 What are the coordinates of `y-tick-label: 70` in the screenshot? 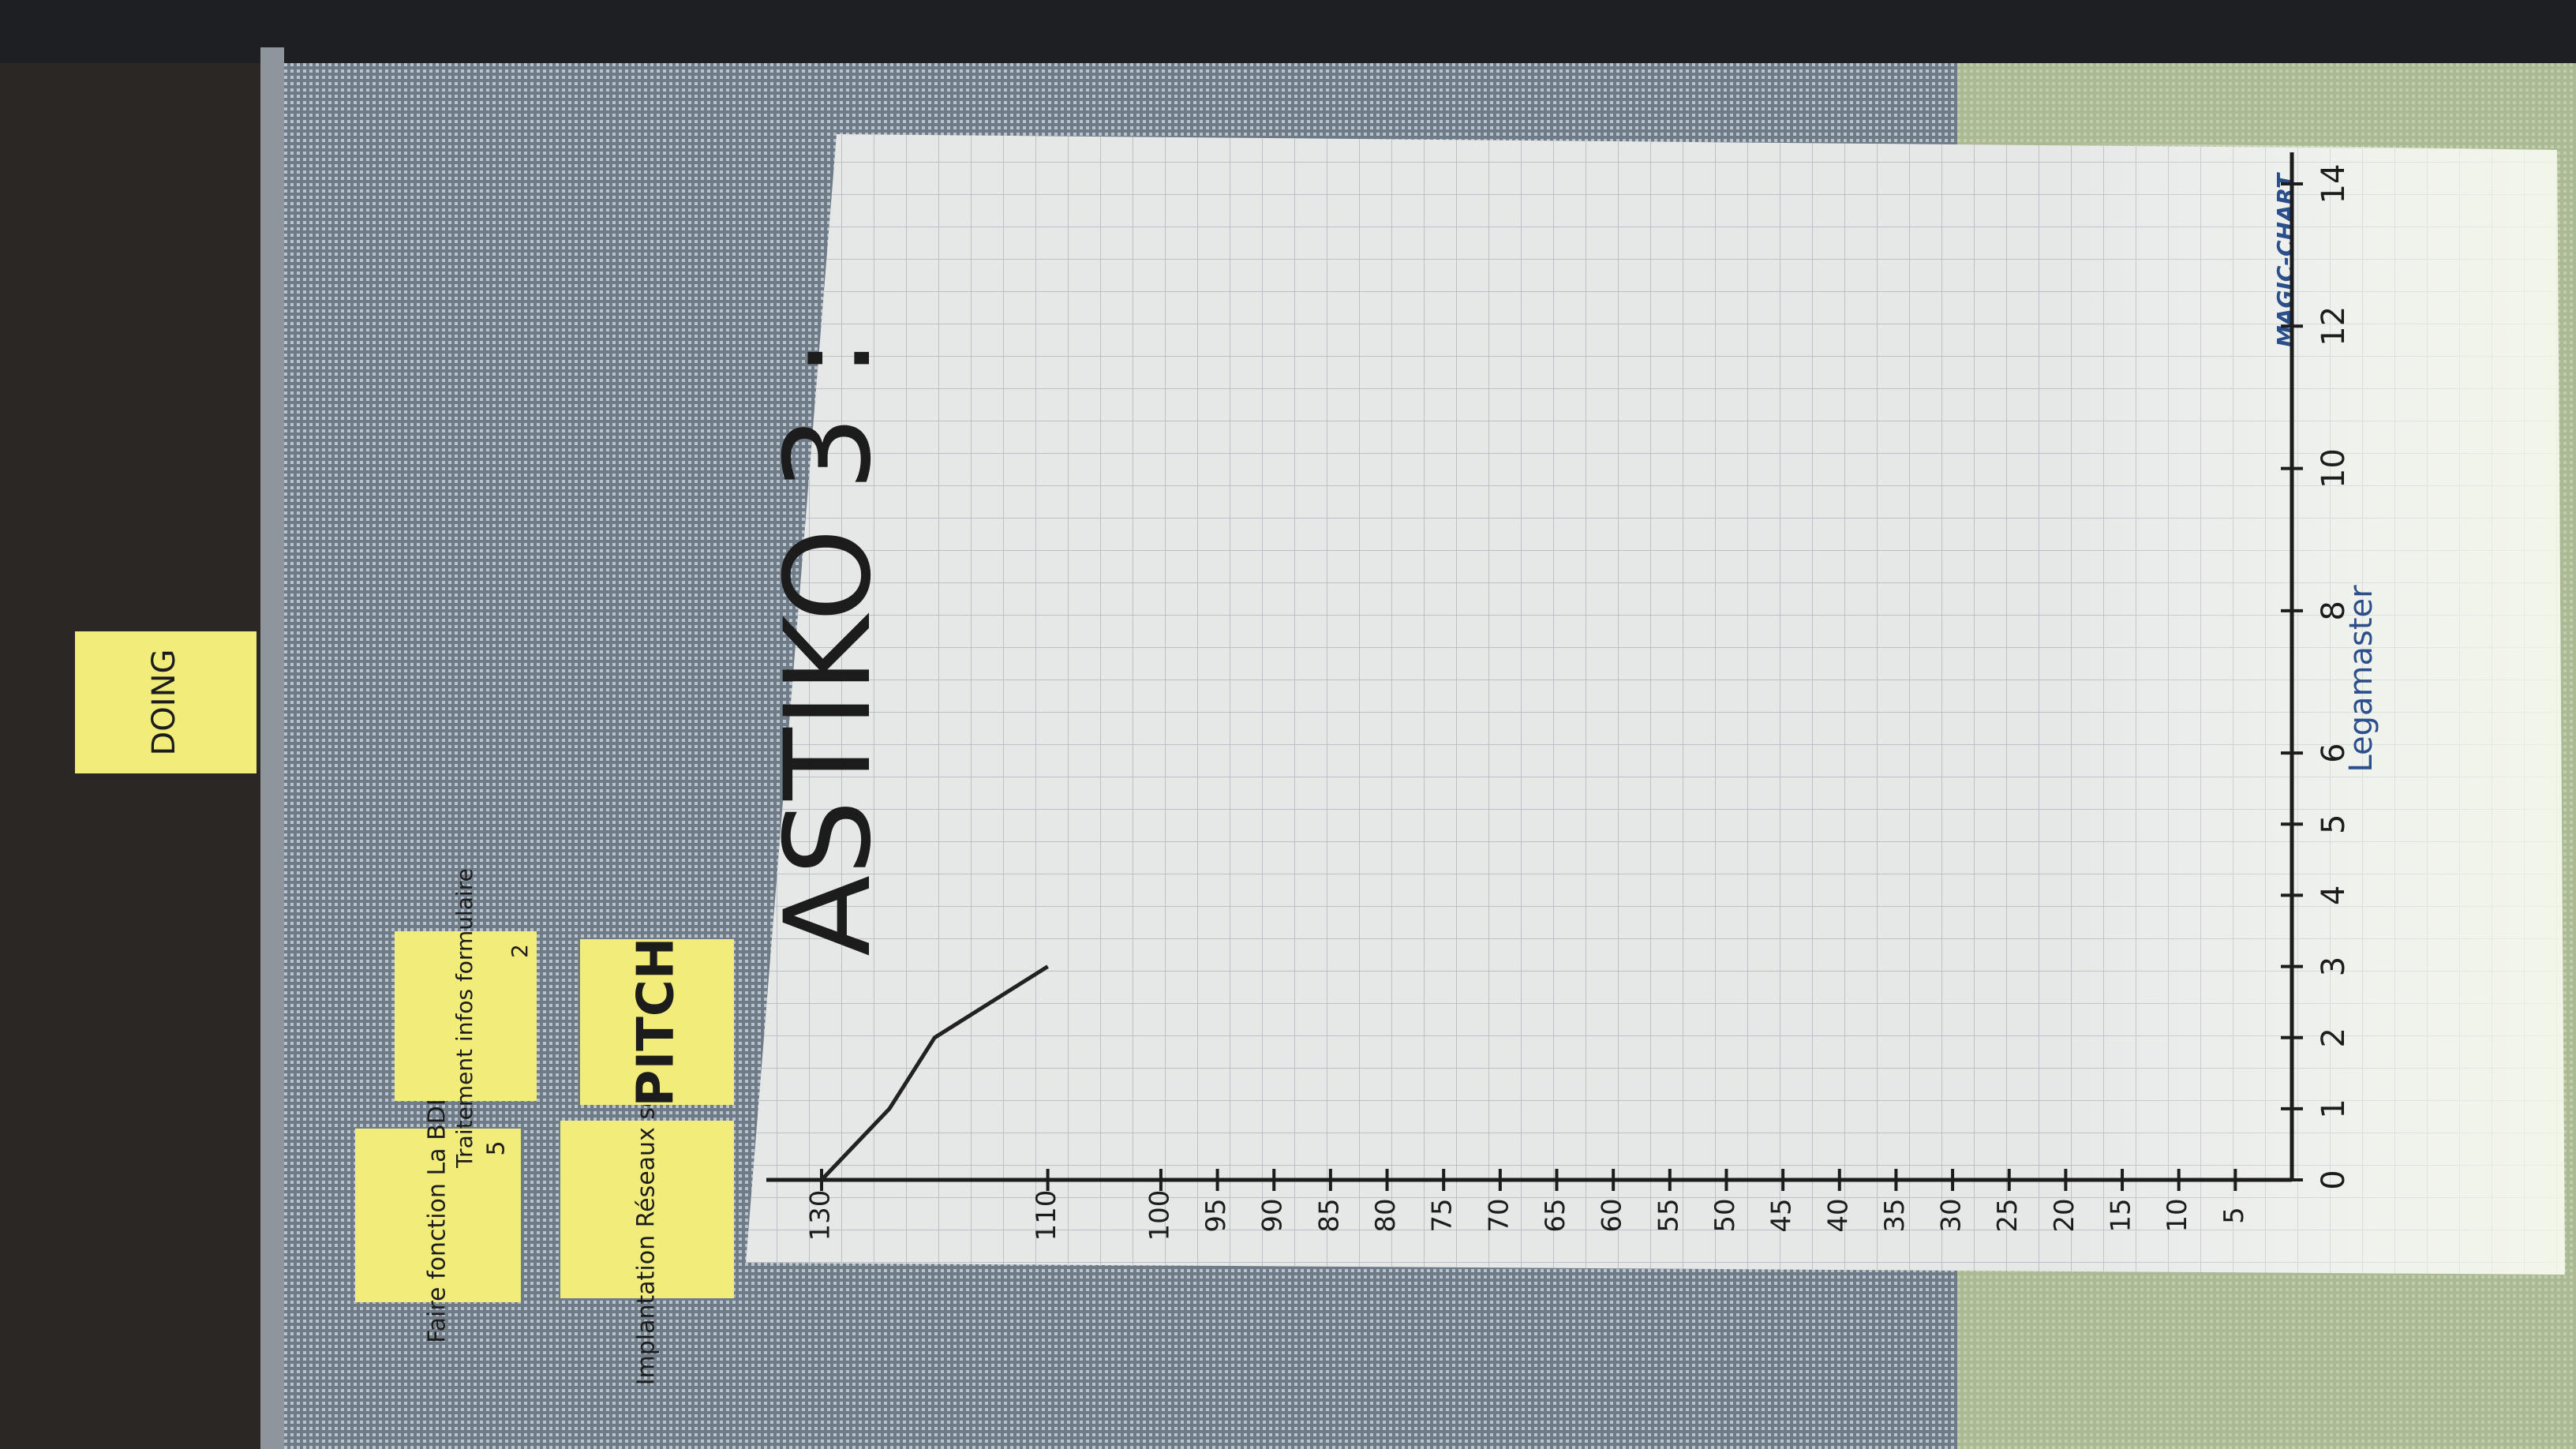 It's located at (1499, 1215).